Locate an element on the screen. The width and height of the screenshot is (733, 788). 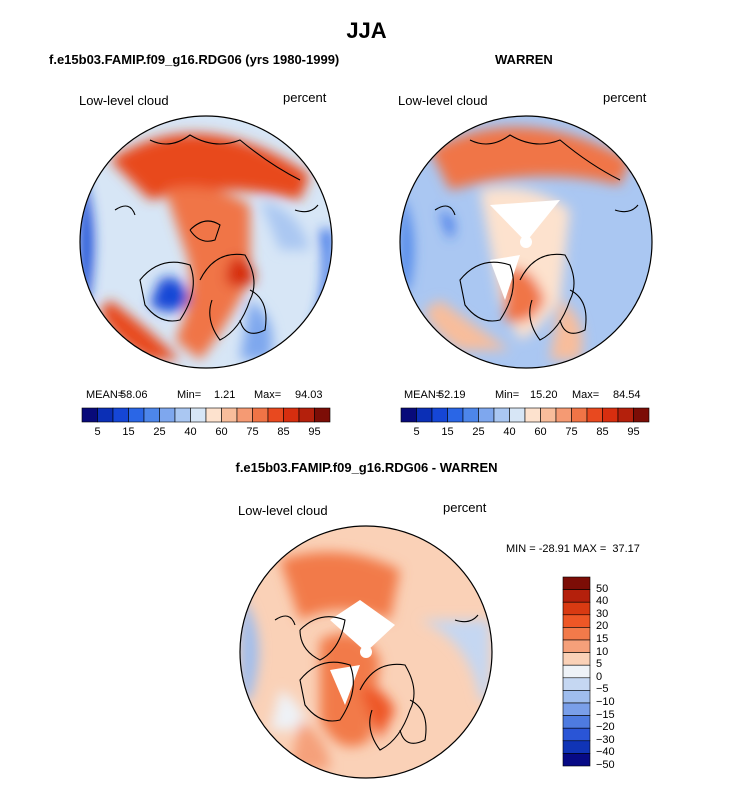
diff-colorbar-tick-label: 50 is located at coordinates (602, 588).